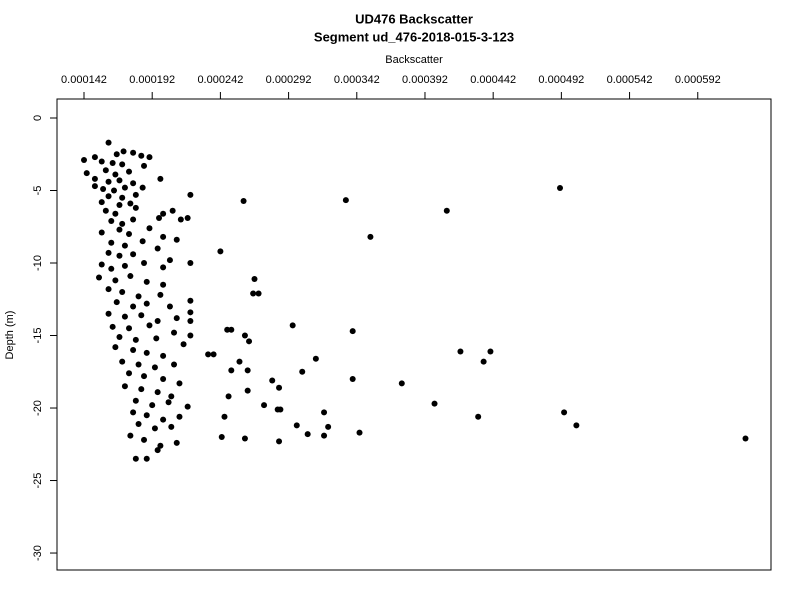  What do you see at coordinates (152, 80) in the screenshot?
I see `x-tick-label: 0.000192` at bounding box center [152, 80].